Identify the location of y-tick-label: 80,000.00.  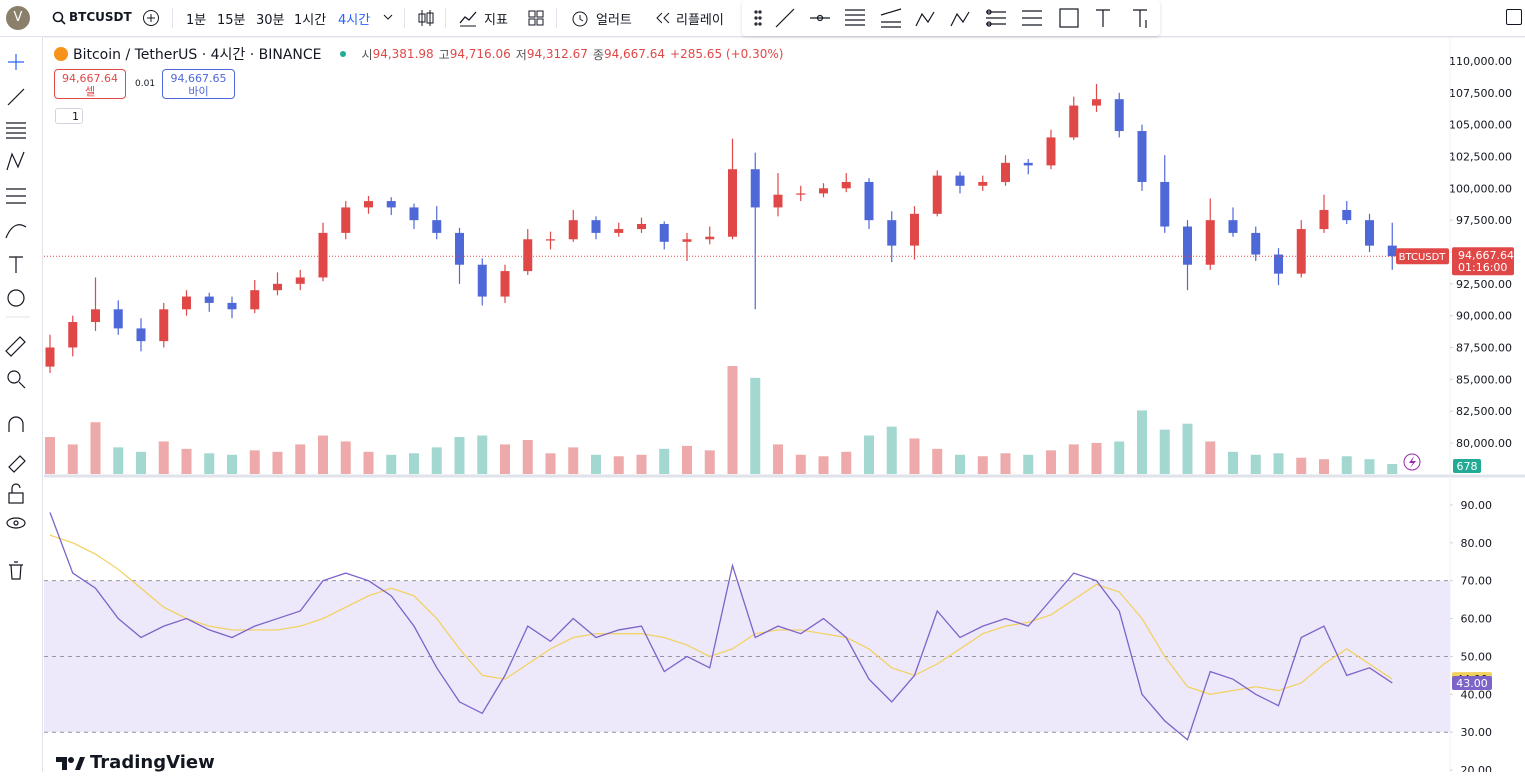
(1484, 443).